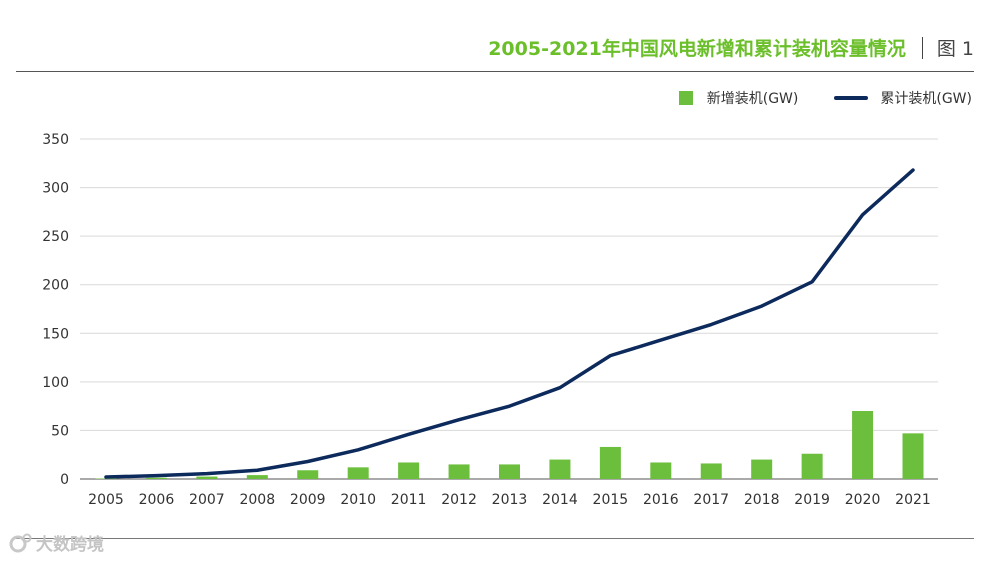 The image size is (988, 563). What do you see at coordinates (459, 471) in the screenshot?
I see `bar-2012` at bounding box center [459, 471].